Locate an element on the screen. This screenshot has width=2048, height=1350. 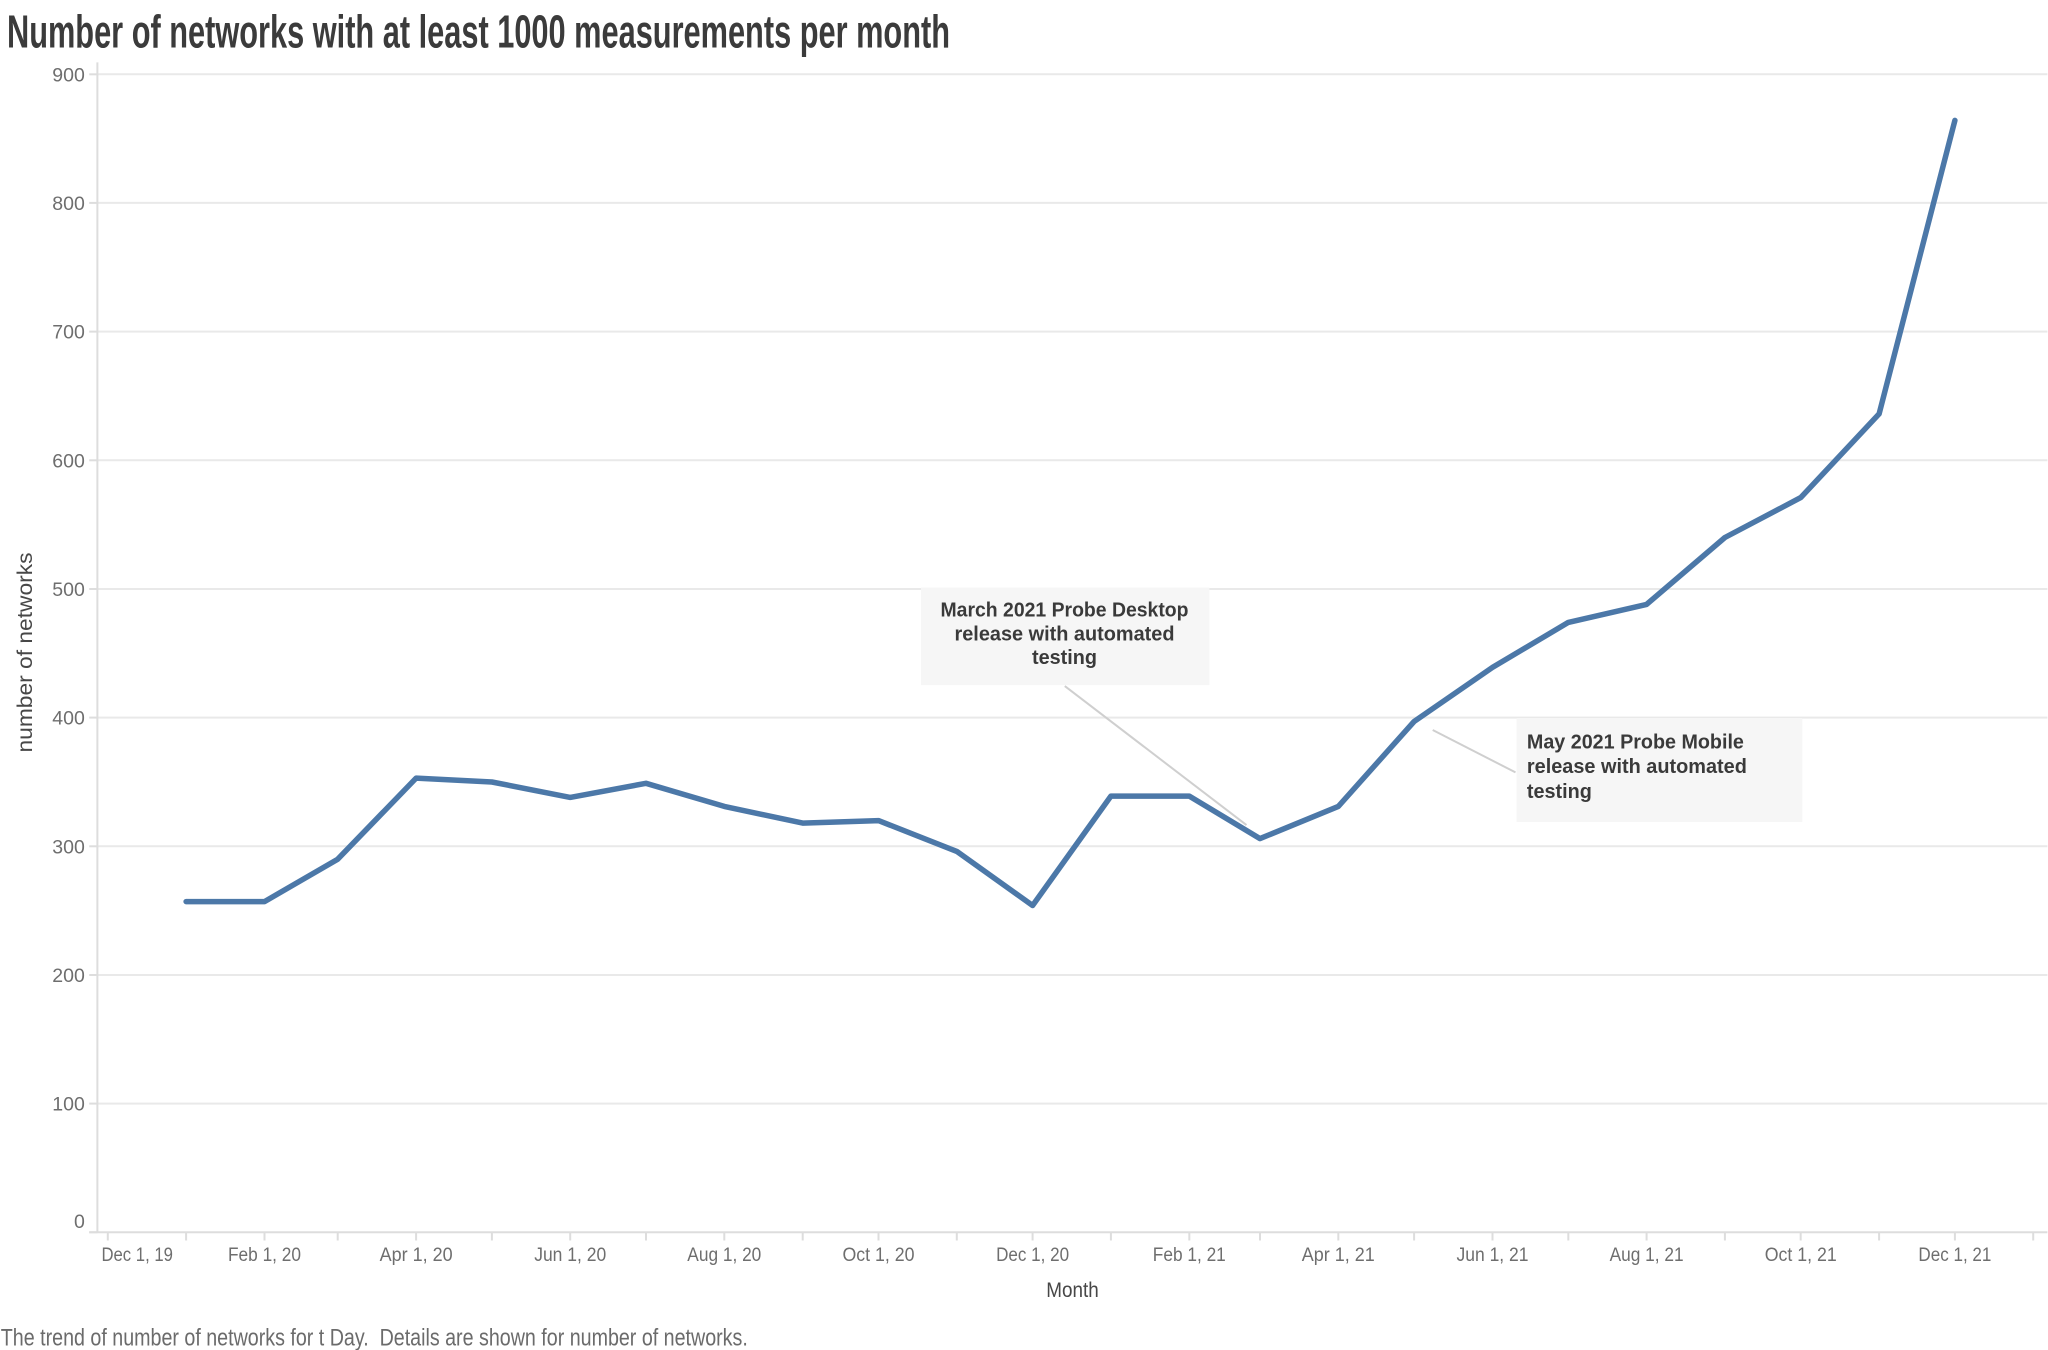
svg-text: 700 is located at coordinates (68, 333).